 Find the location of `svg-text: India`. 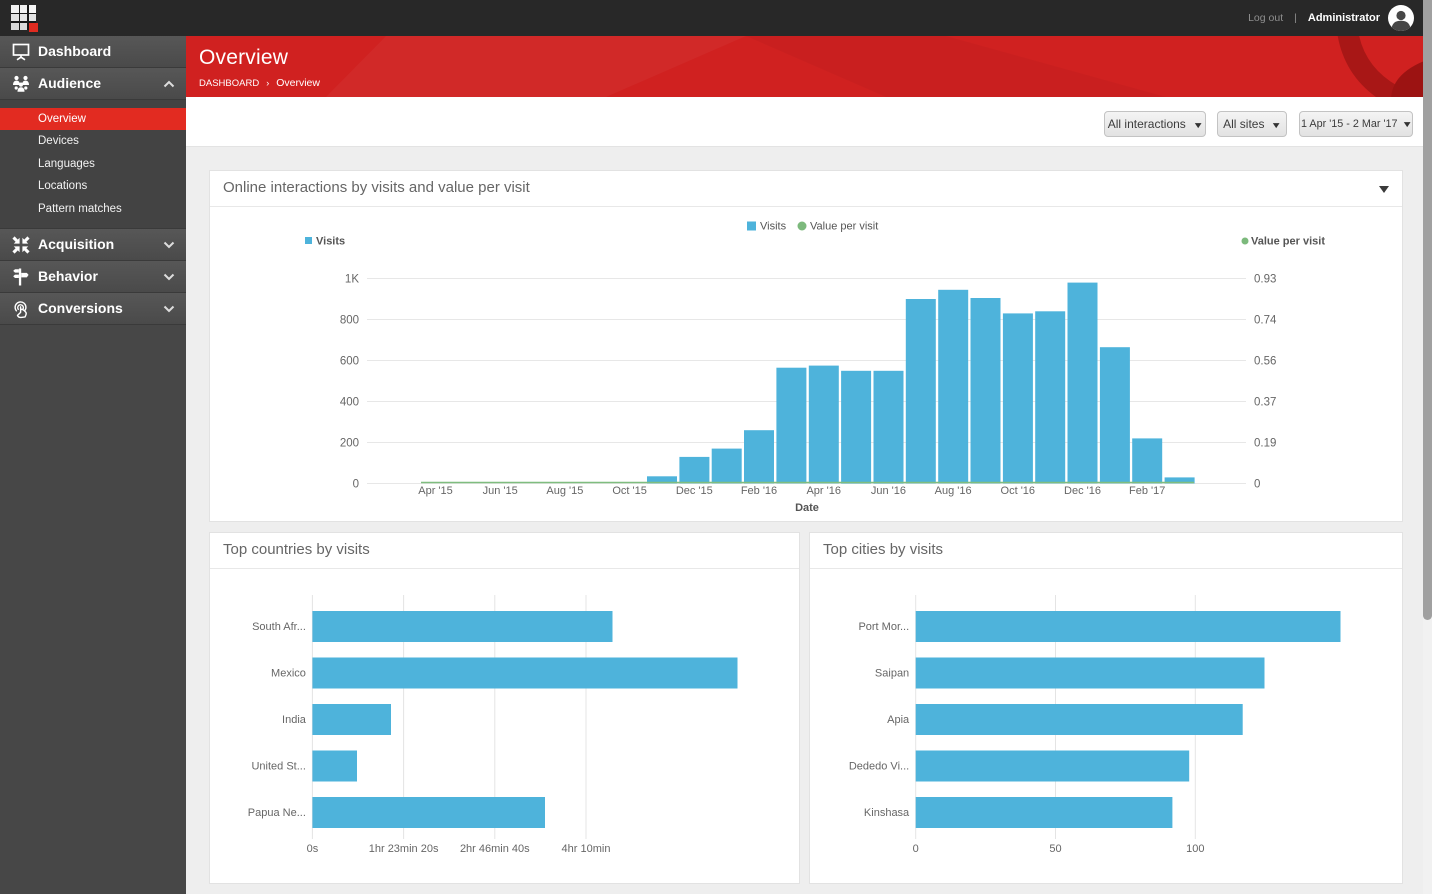

svg-text: India is located at coordinates (294, 720).